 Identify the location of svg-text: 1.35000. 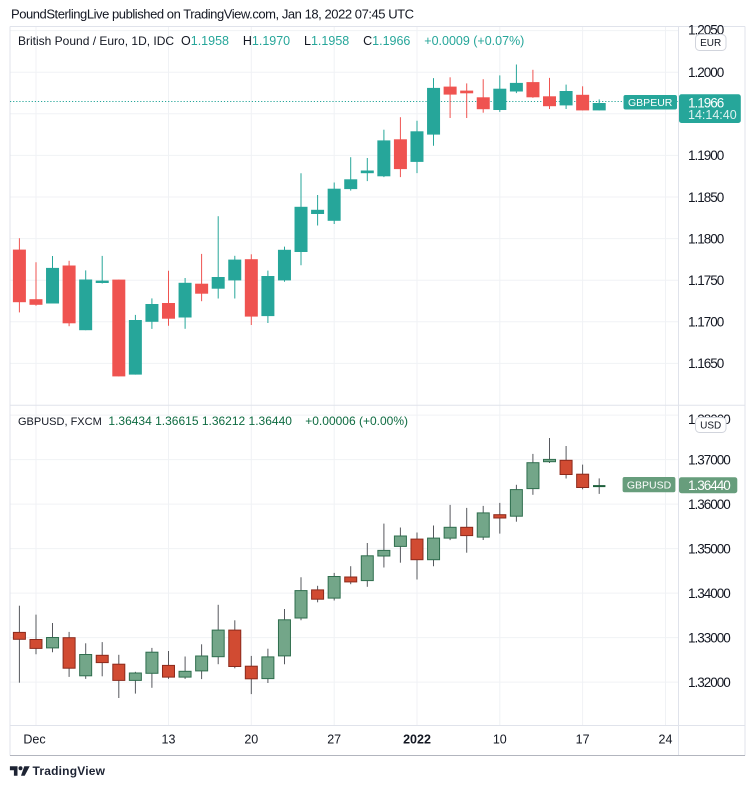
(709, 548).